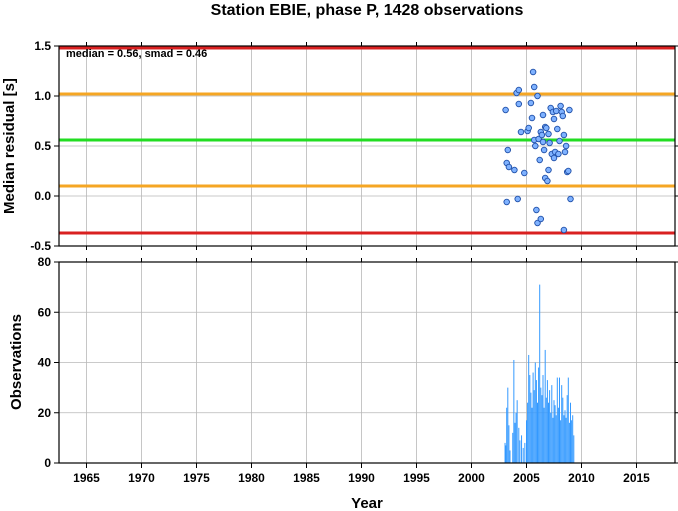 The image size is (678, 511). What do you see at coordinates (9, 146) in the screenshot?
I see `residual-y-axis-label: Median residual [s]` at bounding box center [9, 146].